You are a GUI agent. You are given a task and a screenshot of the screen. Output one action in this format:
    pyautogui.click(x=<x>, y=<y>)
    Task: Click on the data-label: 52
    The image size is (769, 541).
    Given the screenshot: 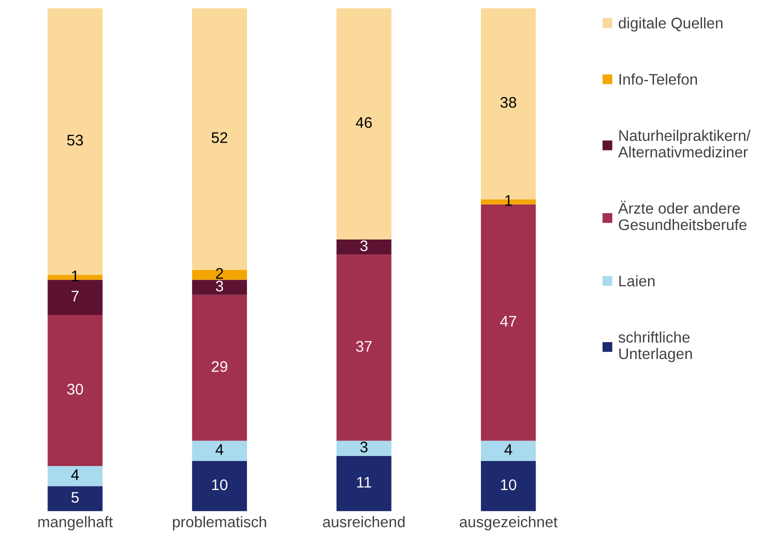 What is the action you would take?
    pyautogui.click(x=220, y=138)
    